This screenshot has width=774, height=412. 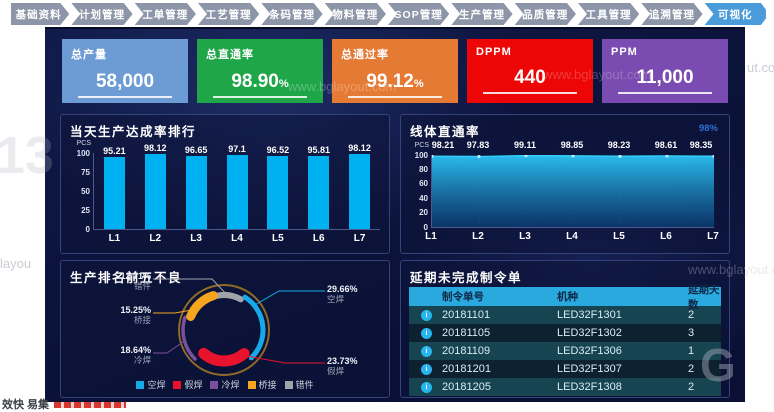 What do you see at coordinates (666, 145) in the screenshot?
I see `area-value-label: 98.61` at bounding box center [666, 145].